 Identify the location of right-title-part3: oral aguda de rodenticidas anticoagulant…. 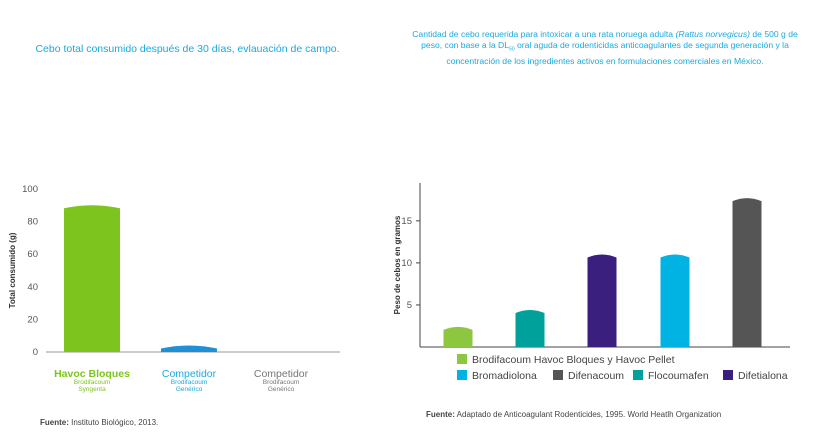
(617, 53).